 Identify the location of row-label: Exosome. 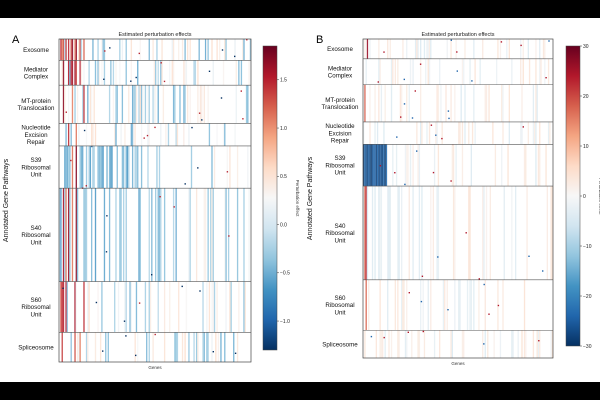
(36, 50).